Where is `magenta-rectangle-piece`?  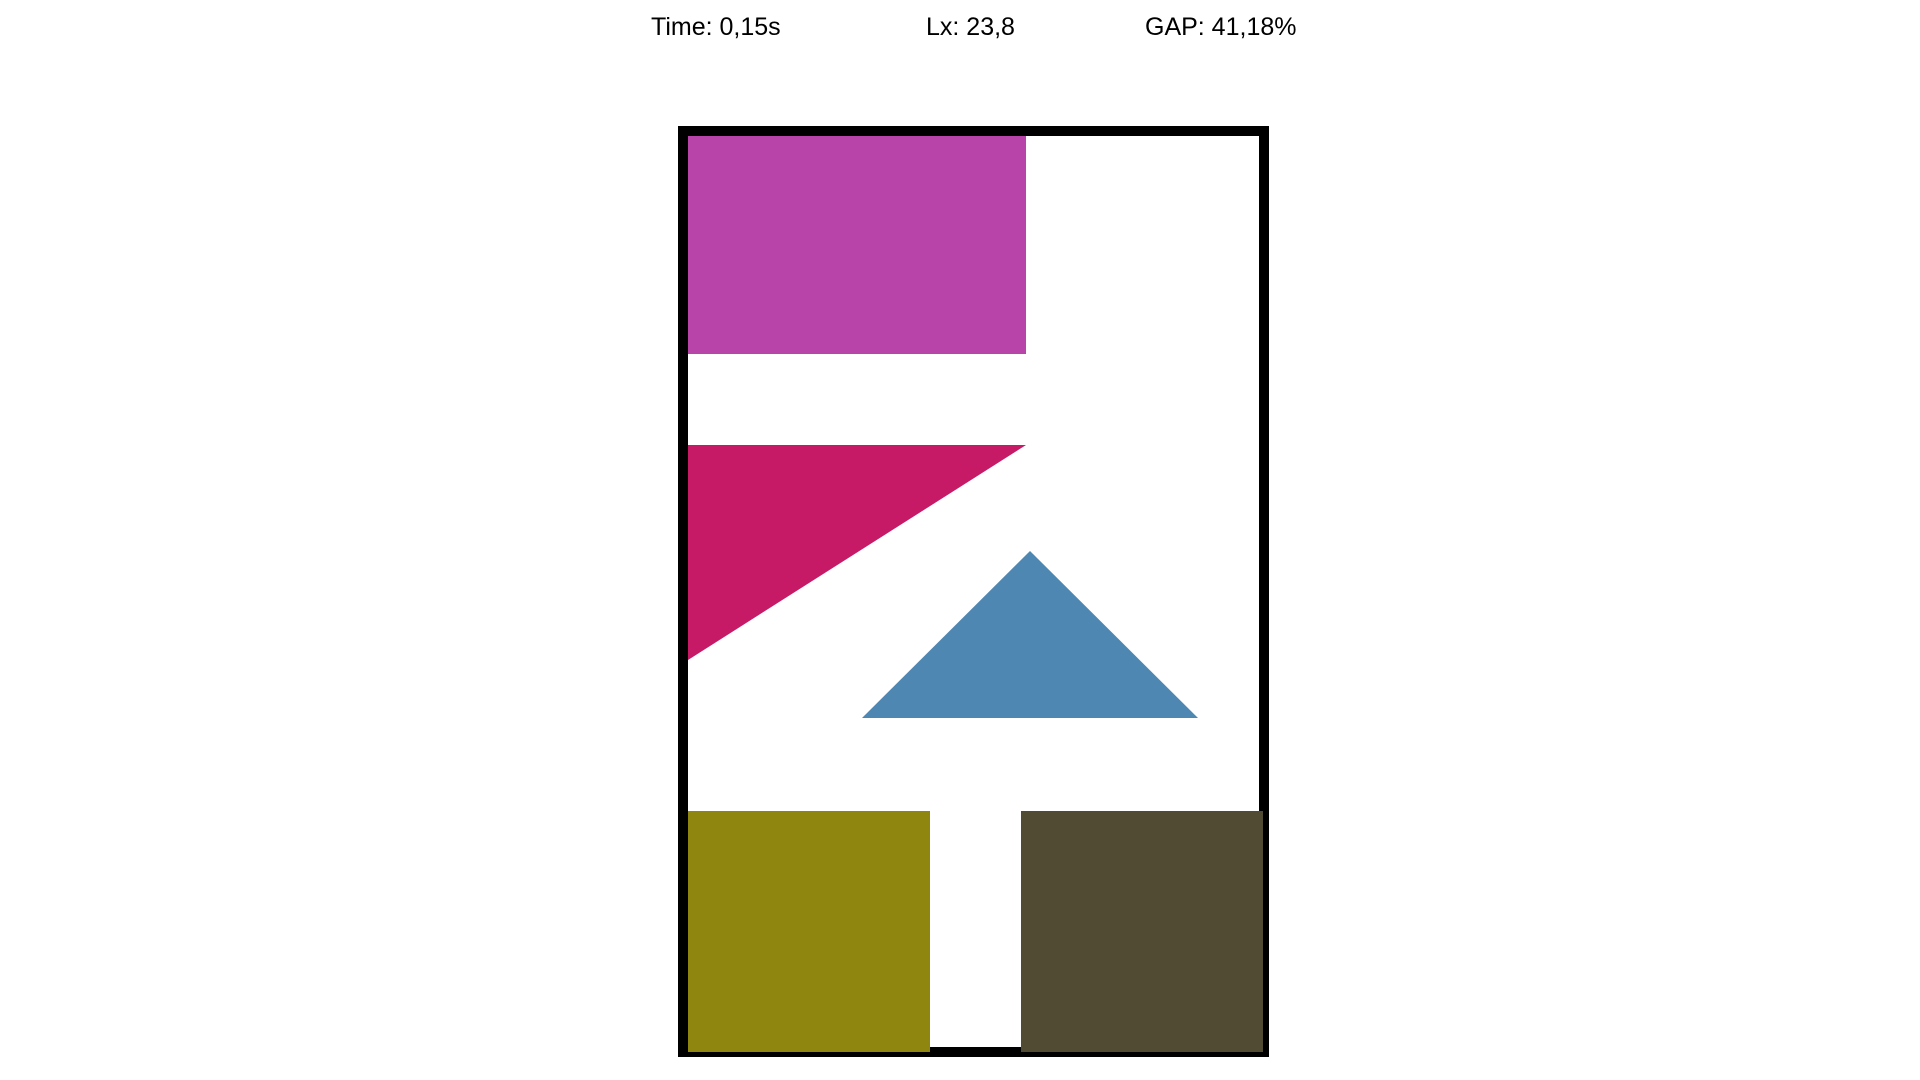 magenta-rectangle-piece is located at coordinates (857, 245).